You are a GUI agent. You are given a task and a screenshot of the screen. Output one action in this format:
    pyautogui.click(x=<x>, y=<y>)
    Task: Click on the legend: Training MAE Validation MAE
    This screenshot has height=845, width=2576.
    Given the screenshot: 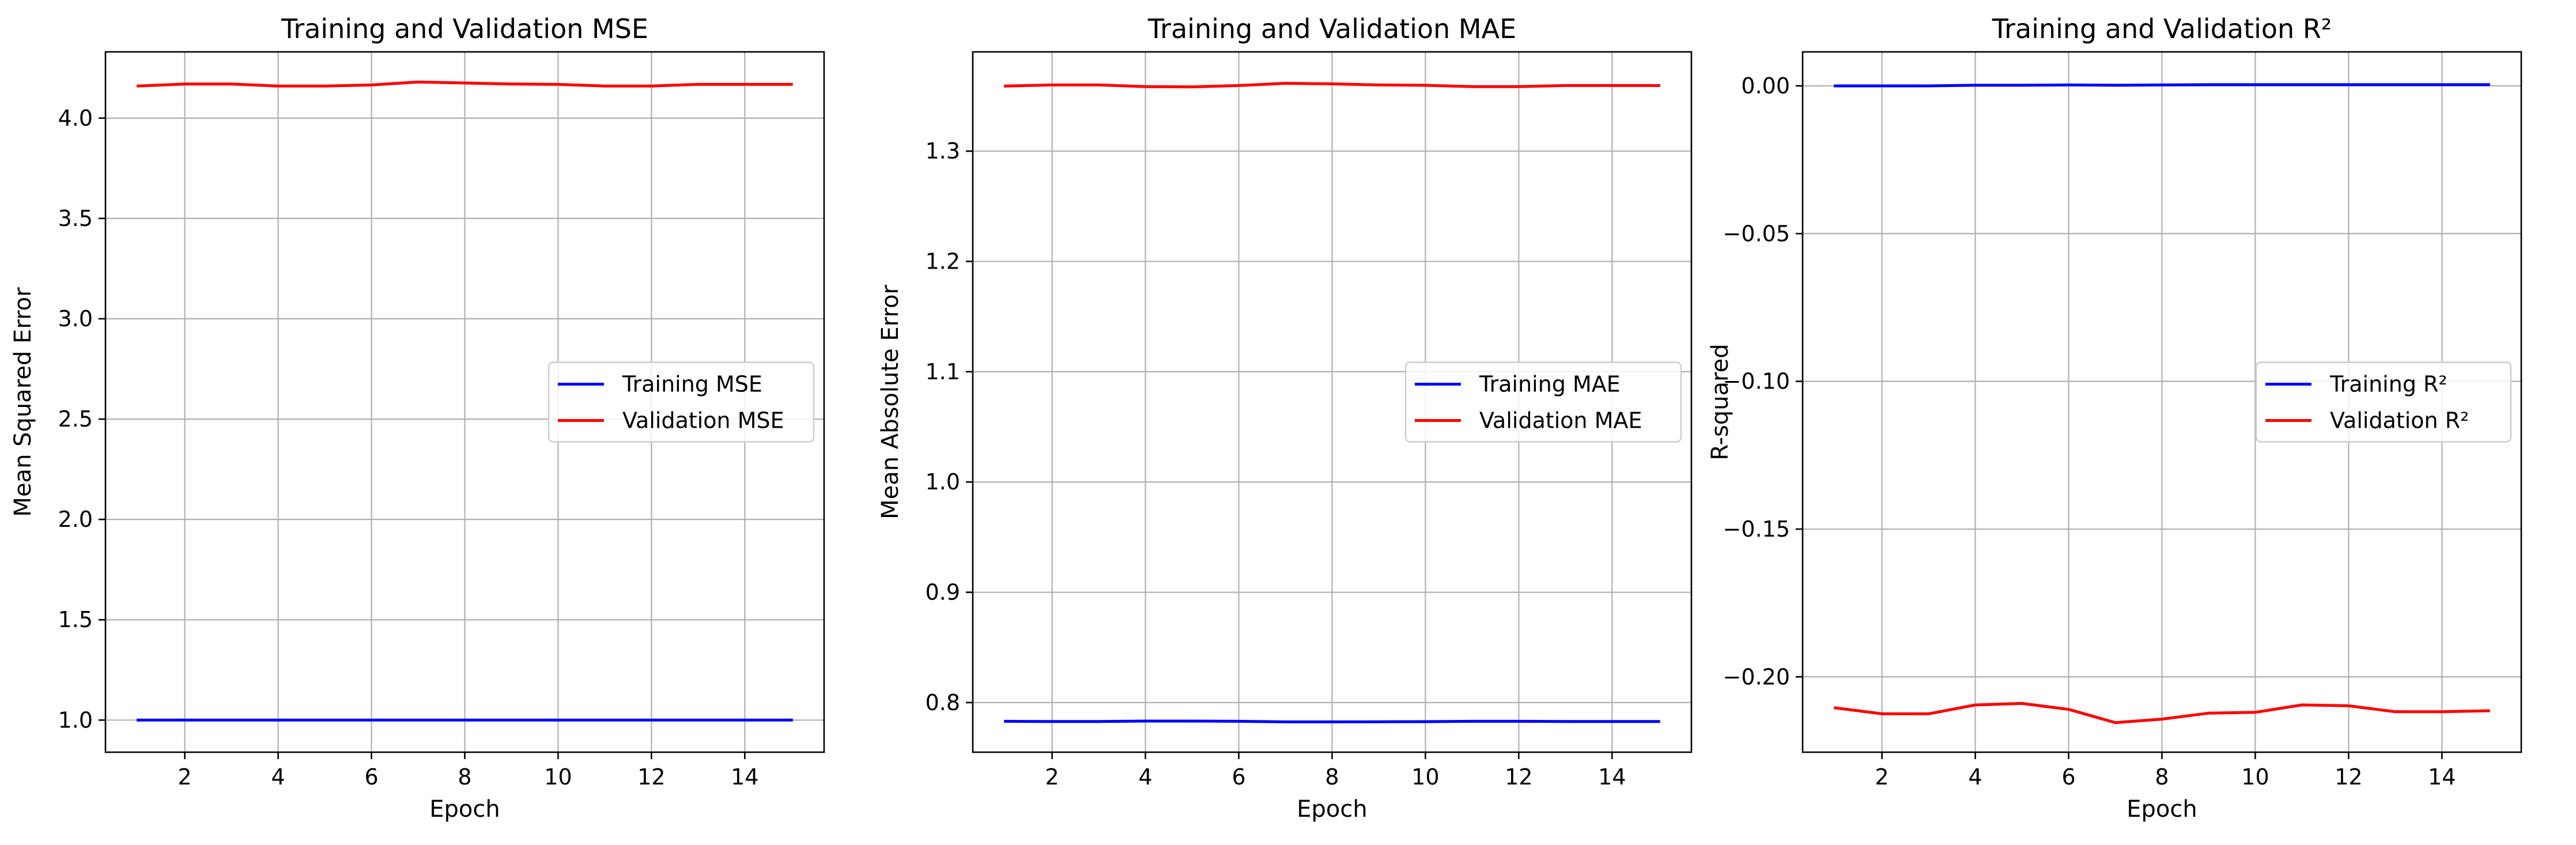 What is the action you would take?
    pyautogui.click(x=1543, y=402)
    